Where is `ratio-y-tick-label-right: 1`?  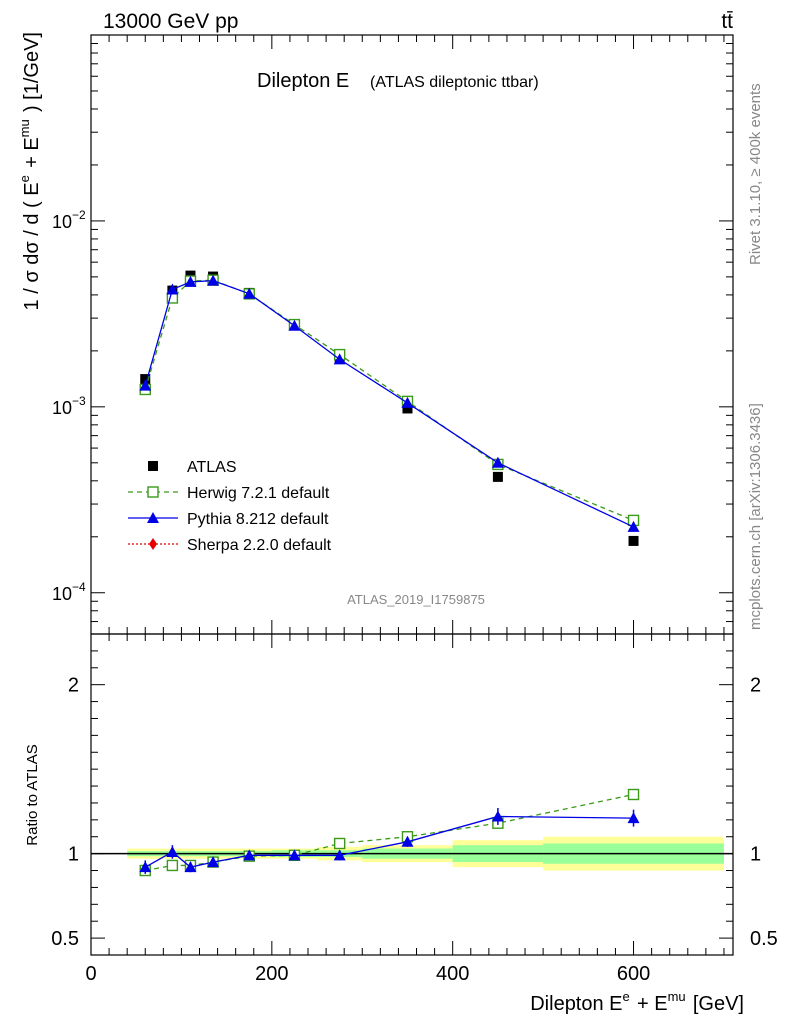 ratio-y-tick-label-right: 1 is located at coordinates (755, 855).